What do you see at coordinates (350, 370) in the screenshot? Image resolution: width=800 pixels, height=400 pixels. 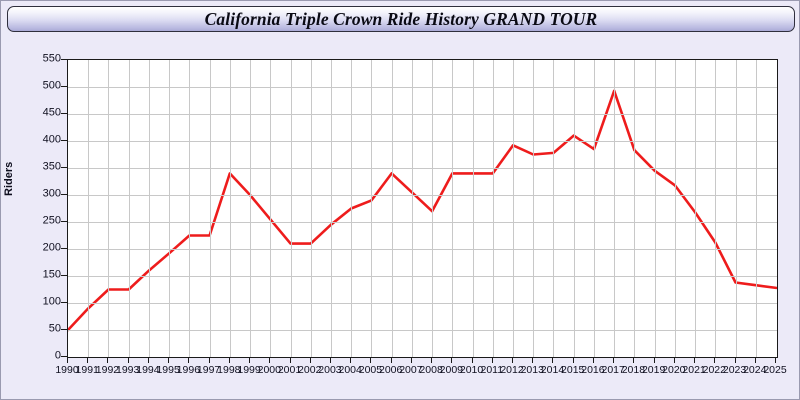 I see `x-tick-label: 2004` at bounding box center [350, 370].